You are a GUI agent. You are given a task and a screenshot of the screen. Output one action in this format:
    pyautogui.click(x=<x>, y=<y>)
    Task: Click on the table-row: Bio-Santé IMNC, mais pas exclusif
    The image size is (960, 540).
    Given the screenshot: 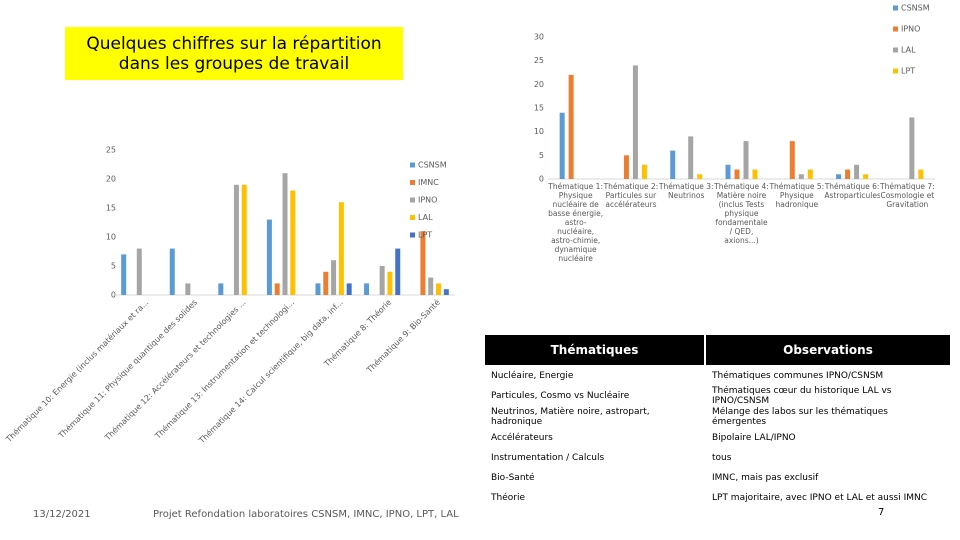 What is the action you would take?
    pyautogui.click(x=716, y=477)
    